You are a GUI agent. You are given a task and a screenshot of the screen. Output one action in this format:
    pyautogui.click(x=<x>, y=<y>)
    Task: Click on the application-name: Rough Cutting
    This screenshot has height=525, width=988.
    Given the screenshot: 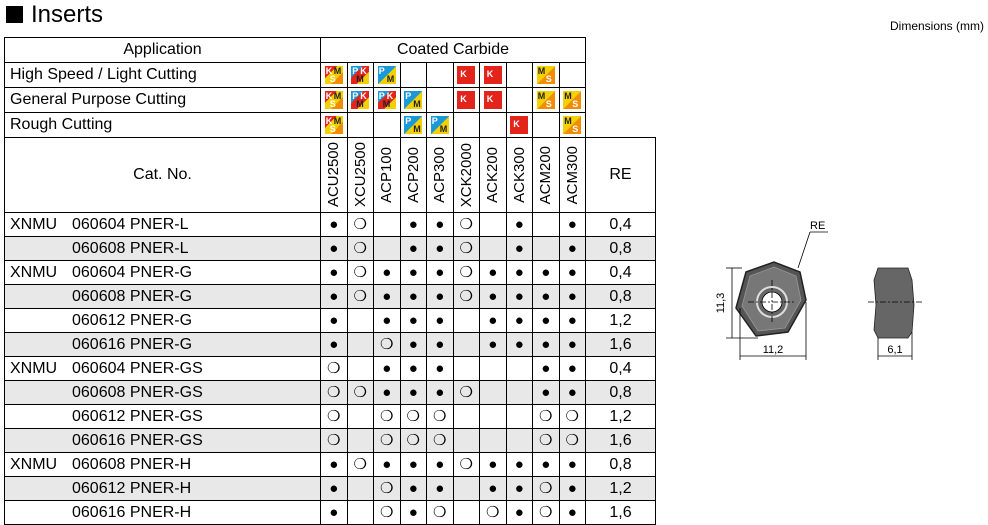 What is the action you would take?
    pyautogui.click(x=162, y=125)
    